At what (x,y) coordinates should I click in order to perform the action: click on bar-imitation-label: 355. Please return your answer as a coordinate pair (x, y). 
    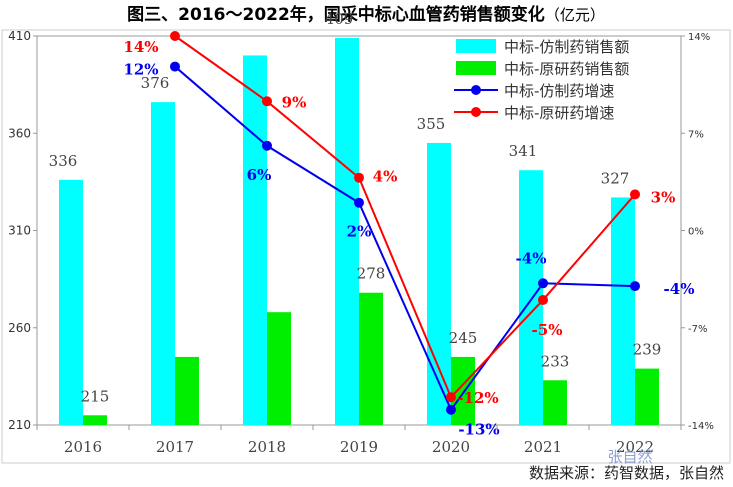
    Looking at the image, I should click on (431, 124).